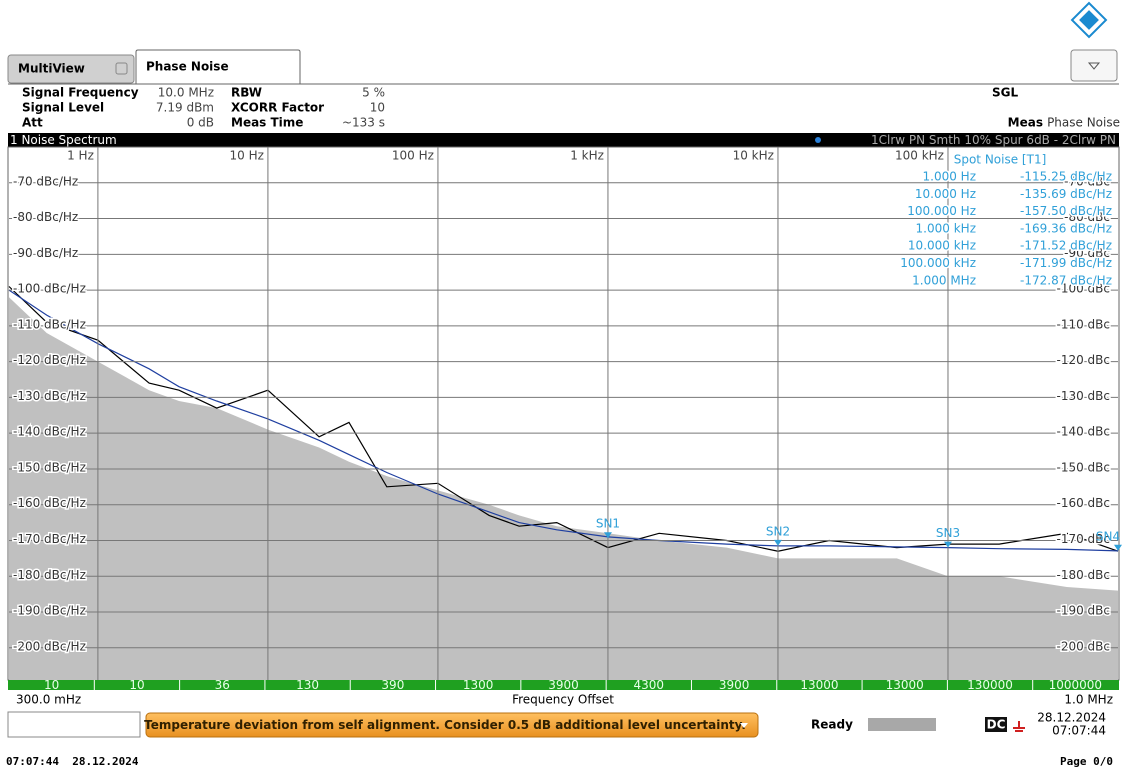 Image resolution: width=1127 pixels, height=772 pixels. What do you see at coordinates (373, 93) in the screenshot?
I see `setting-value: 5 %` at bounding box center [373, 93].